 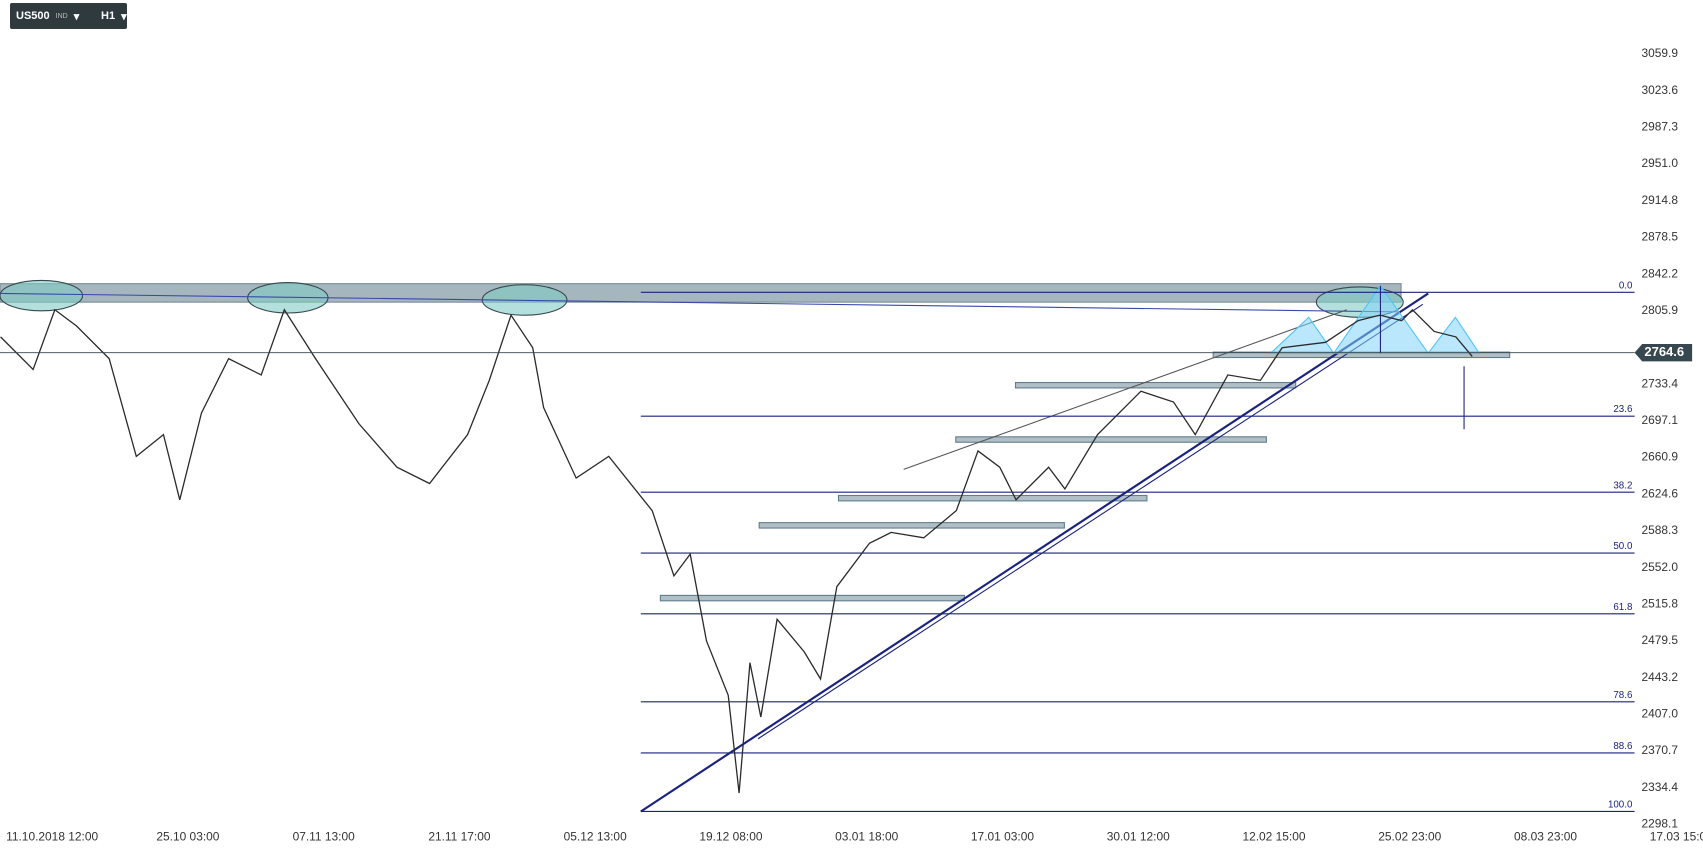 I want to click on fib-label: 0.0, so click(x=1626, y=285).